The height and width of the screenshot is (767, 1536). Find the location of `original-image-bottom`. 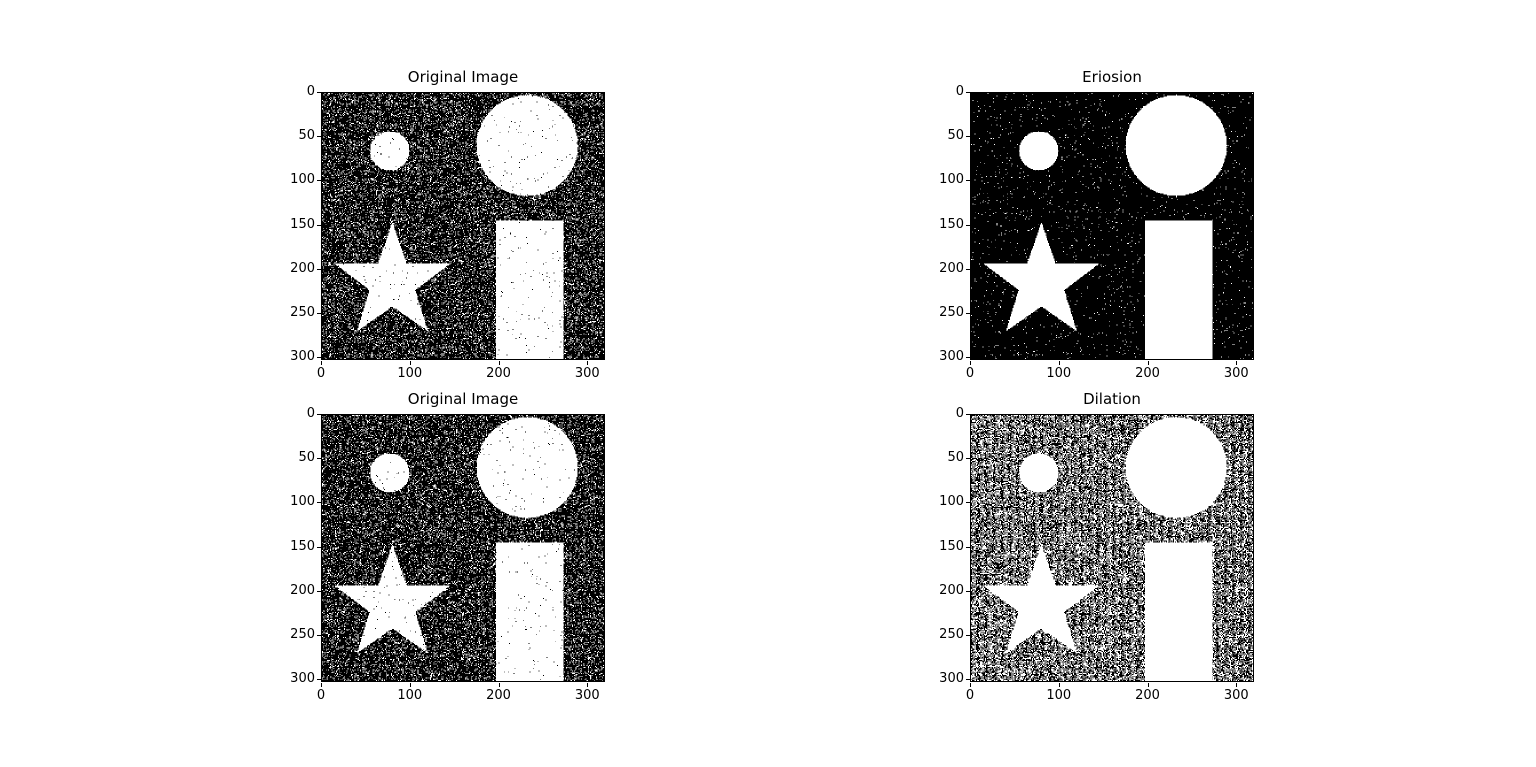

original-image-bottom is located at coordinates (463, 548).